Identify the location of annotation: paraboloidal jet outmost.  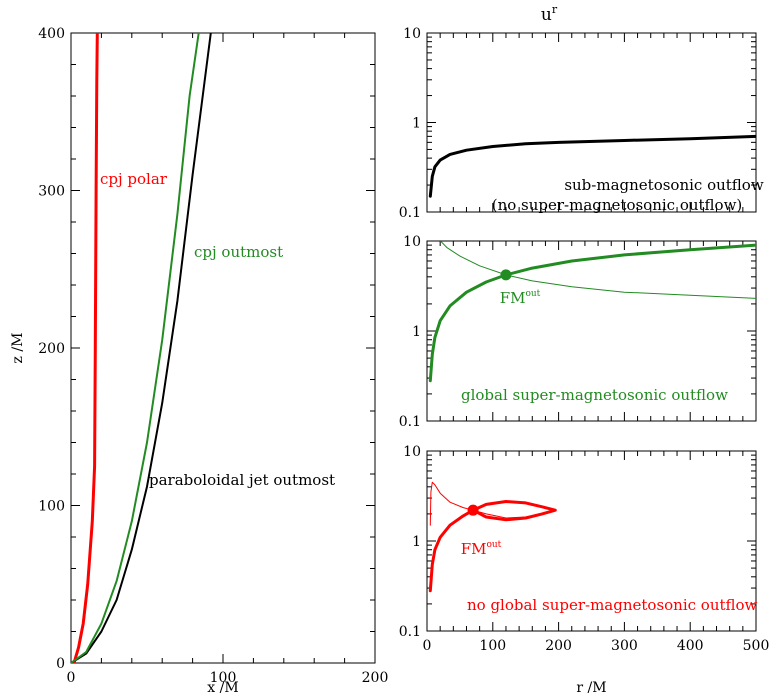
(242, 480).